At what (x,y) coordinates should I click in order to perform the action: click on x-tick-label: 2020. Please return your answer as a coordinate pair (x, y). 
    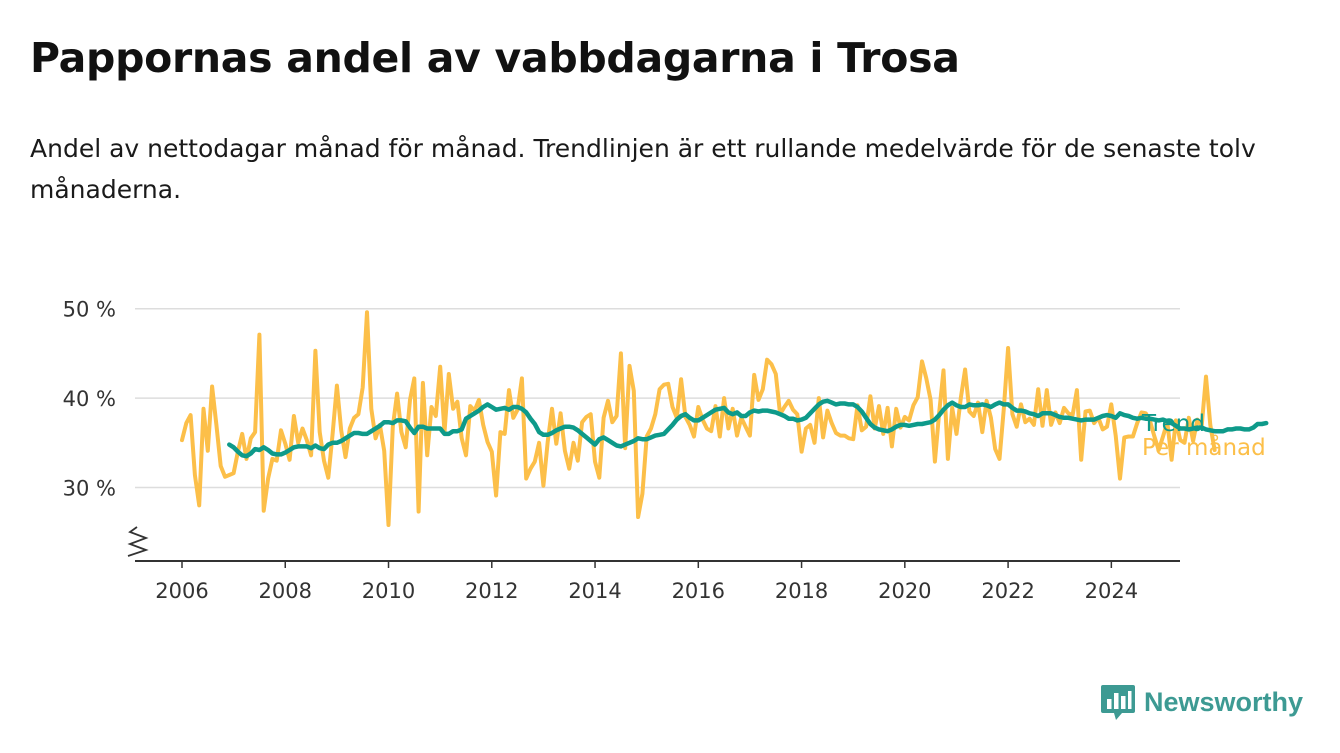
    Looking at the image, I should click on (904, 591).